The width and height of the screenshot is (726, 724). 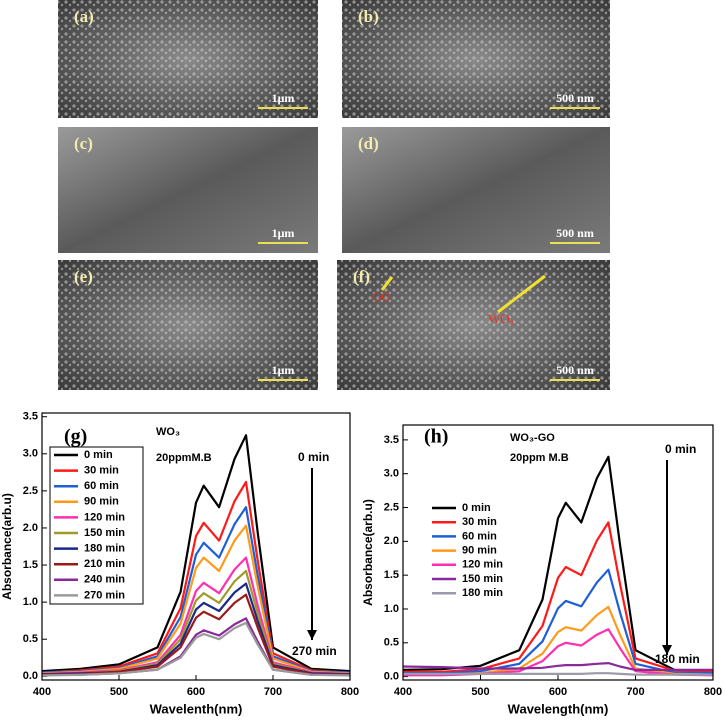 What do you see at coordinates (677, 659) in the screenshot?
I see `annotation: 180 min` at bounding box center [677, 659].